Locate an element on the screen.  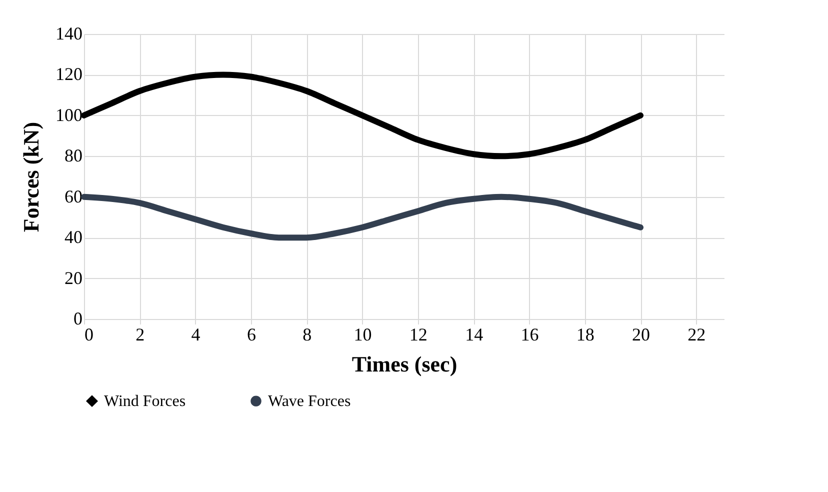
x-axis-title: Times (sec) is located at coordinates (405, 364).